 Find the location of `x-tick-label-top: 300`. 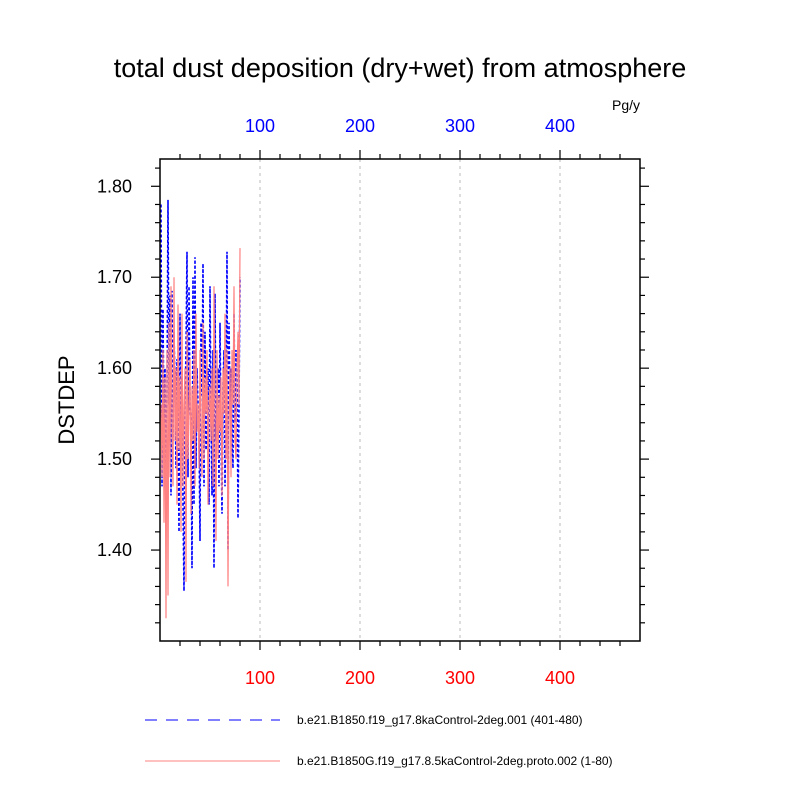

x-tick-label-top: 300 is located at coordinates (460, 126).